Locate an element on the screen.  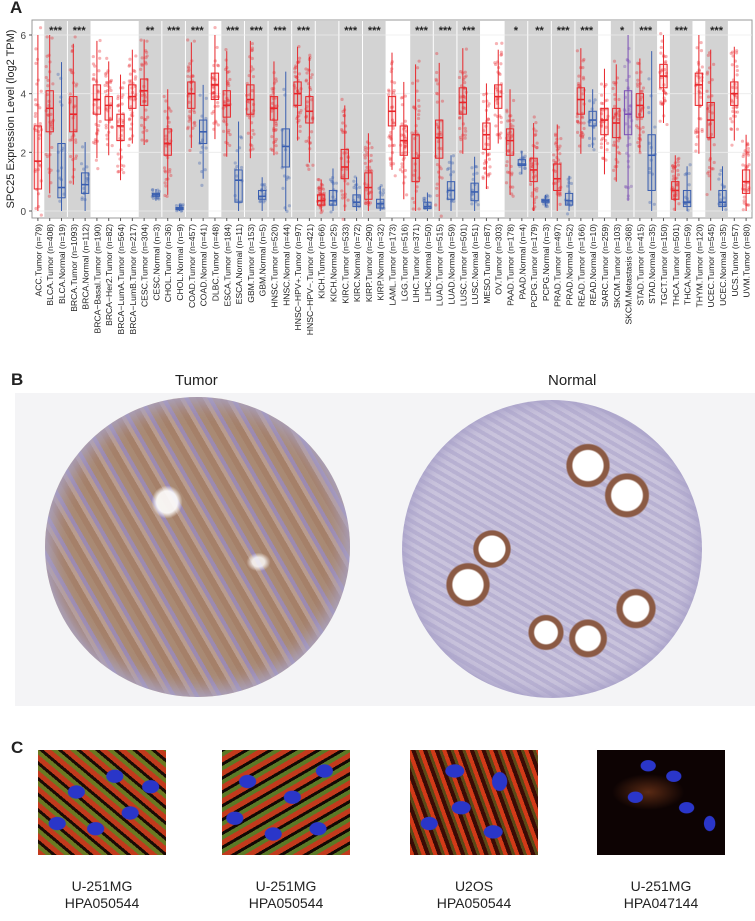
ihc-normal-core-image is located at coordinates (552, 549).